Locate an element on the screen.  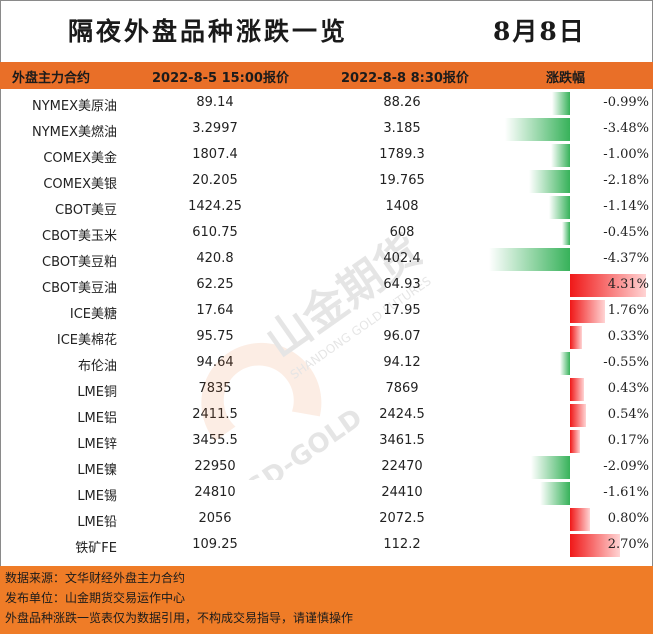
table-row: LME铝 2411.5 2424.5 0.54% is located at coordinates (326, 416).